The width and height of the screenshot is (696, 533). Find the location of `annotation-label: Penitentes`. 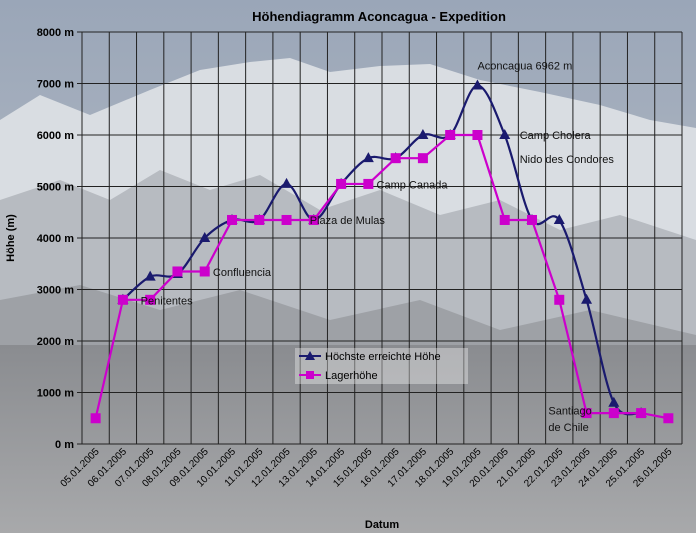

annotation-label: Penitentes is located at coordinates (167, 301).